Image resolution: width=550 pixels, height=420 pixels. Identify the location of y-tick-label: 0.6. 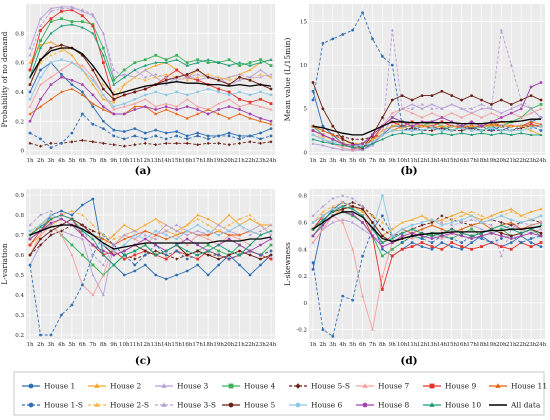
(19, 64).